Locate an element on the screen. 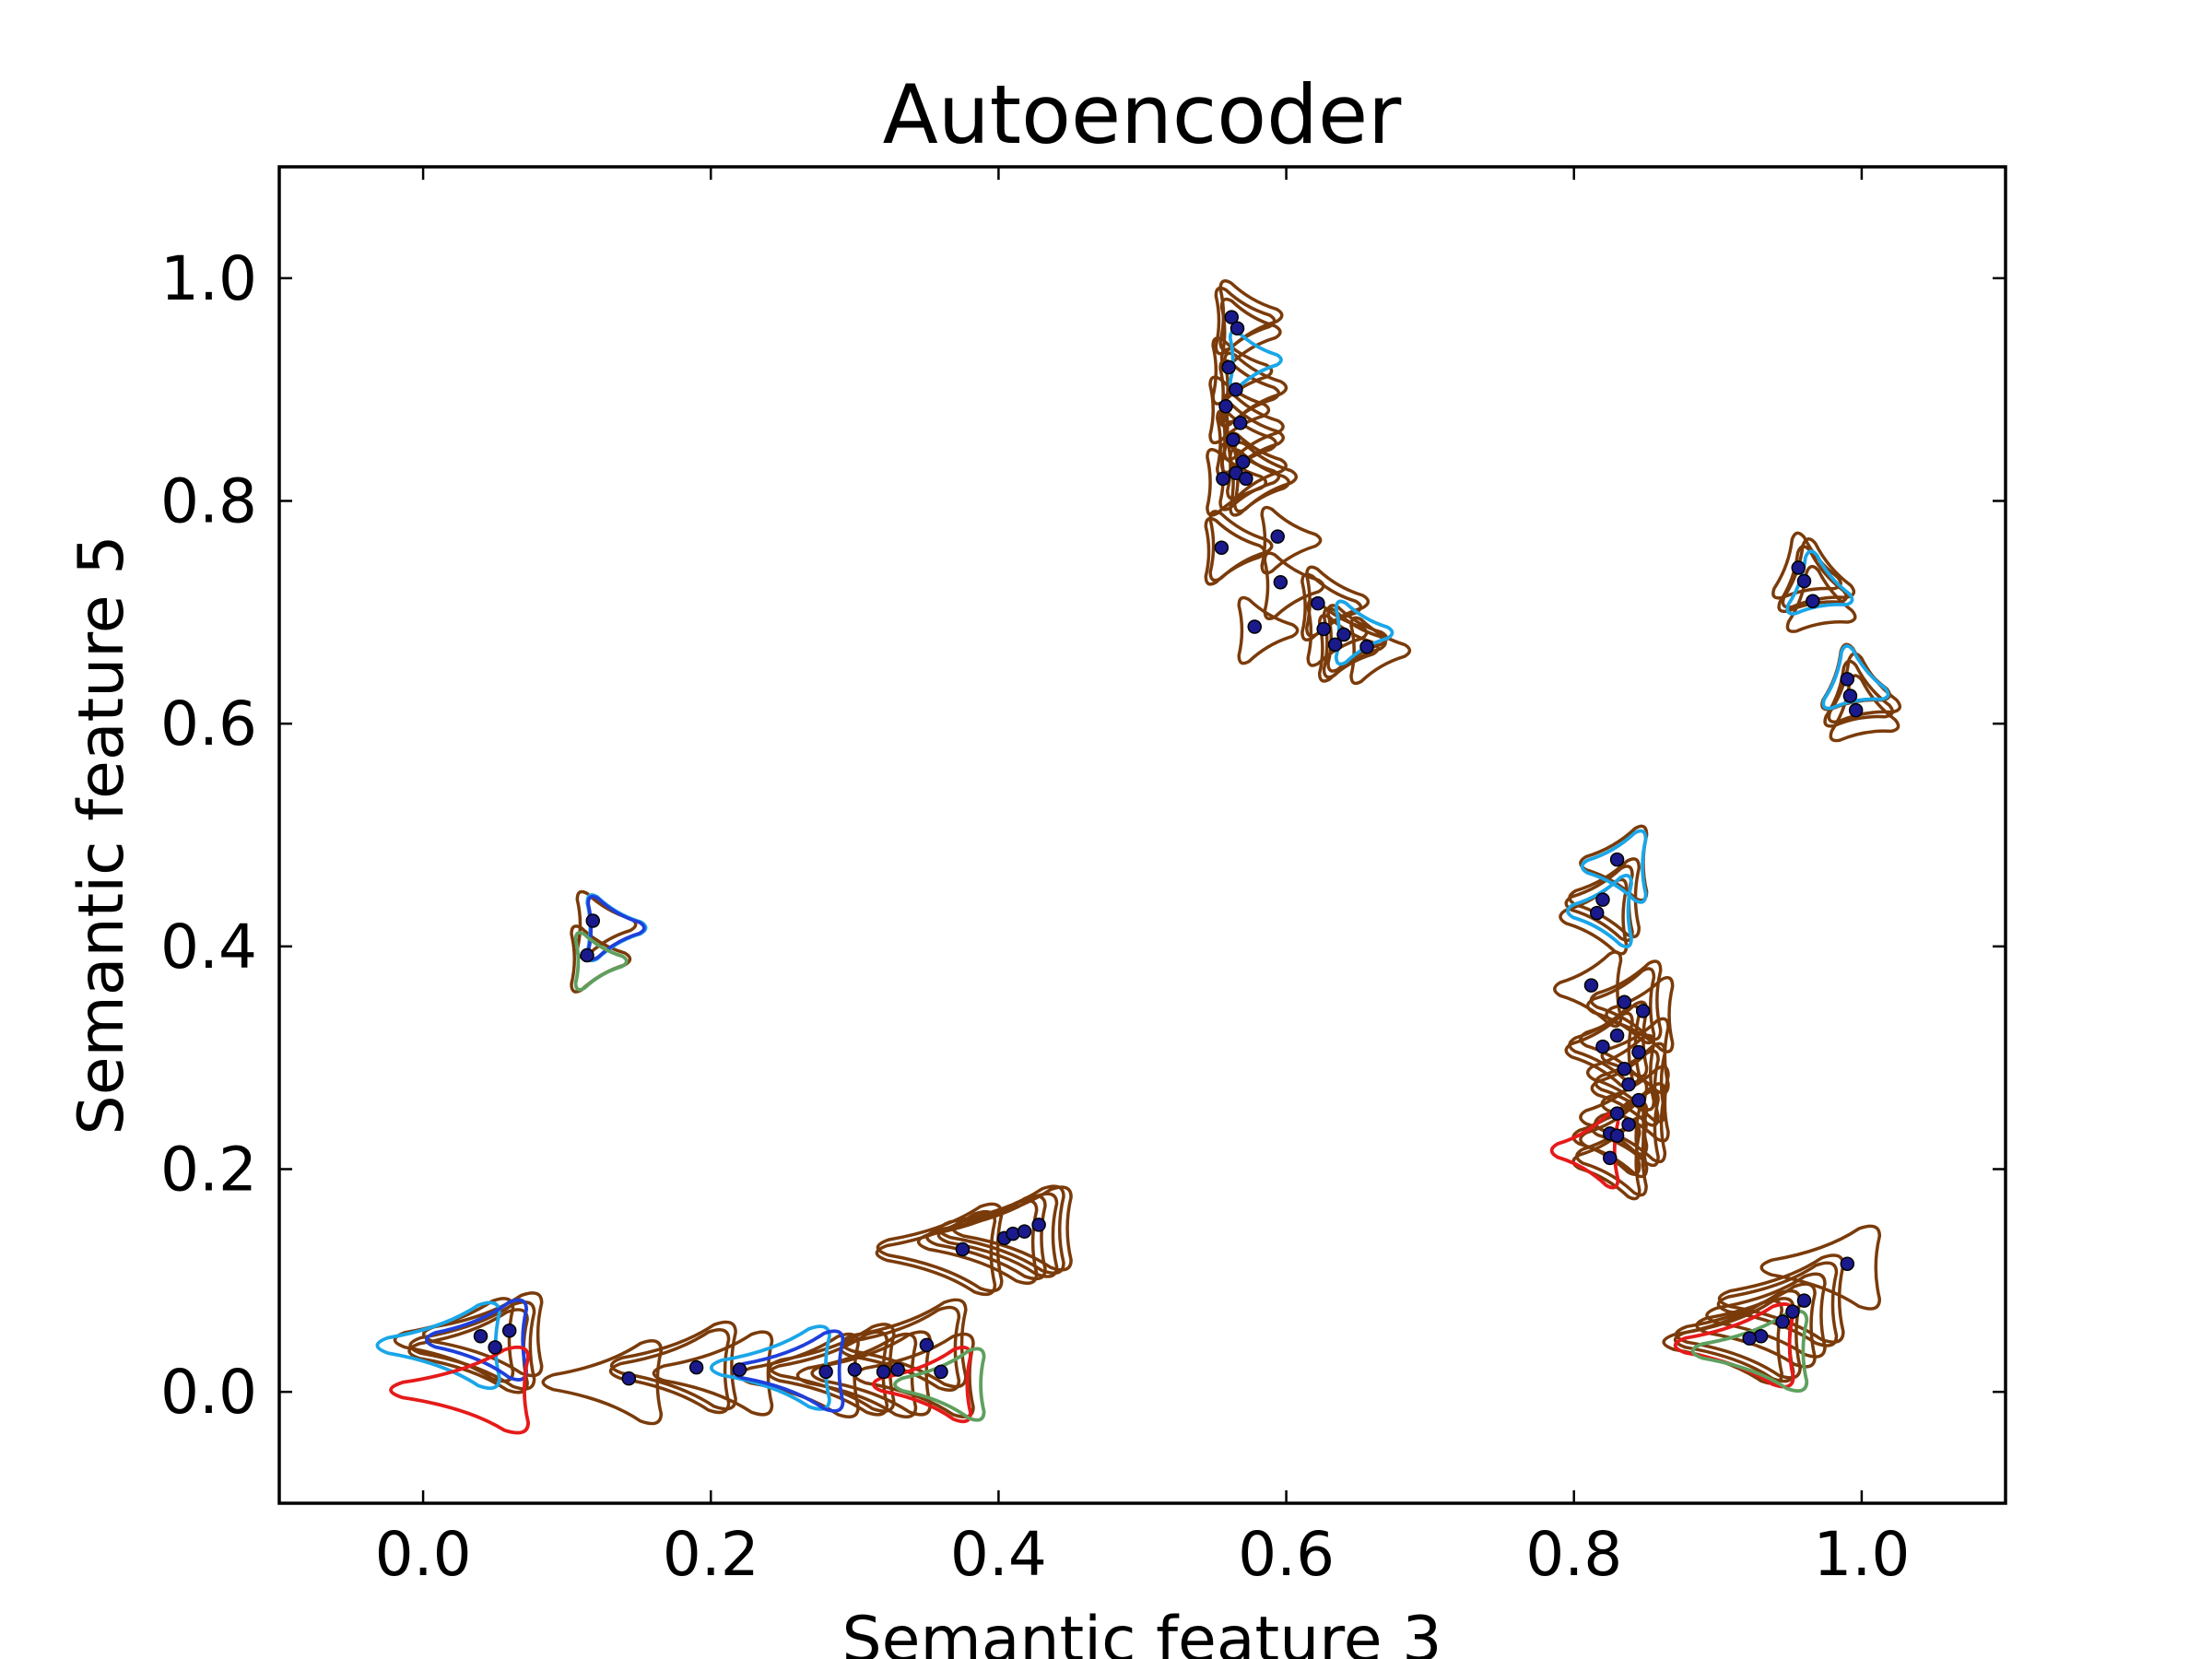 The width and height of the screenshot is (2212, 1659). y-tick-label: 0.8 is located at coordinates (208, 501).